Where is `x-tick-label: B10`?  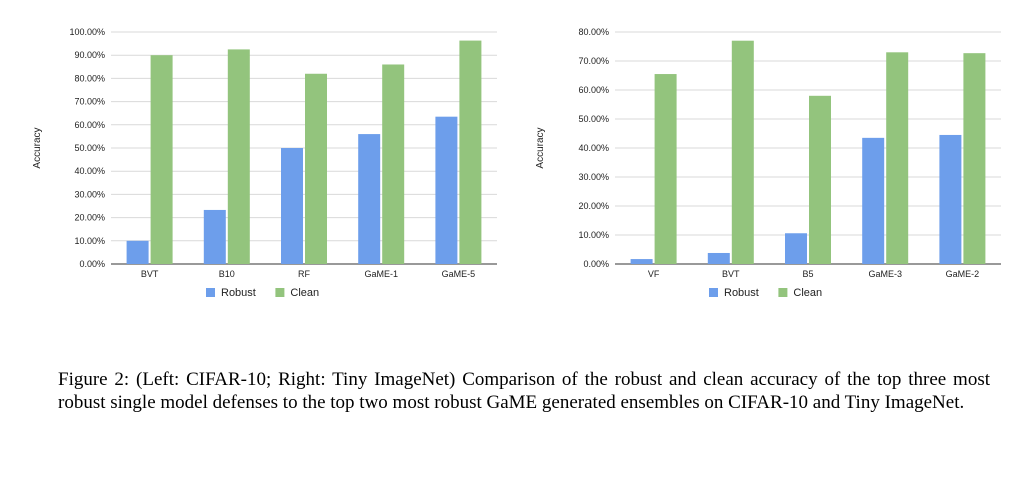
x-tick-label: B10 is located at coordinates (227, 274).